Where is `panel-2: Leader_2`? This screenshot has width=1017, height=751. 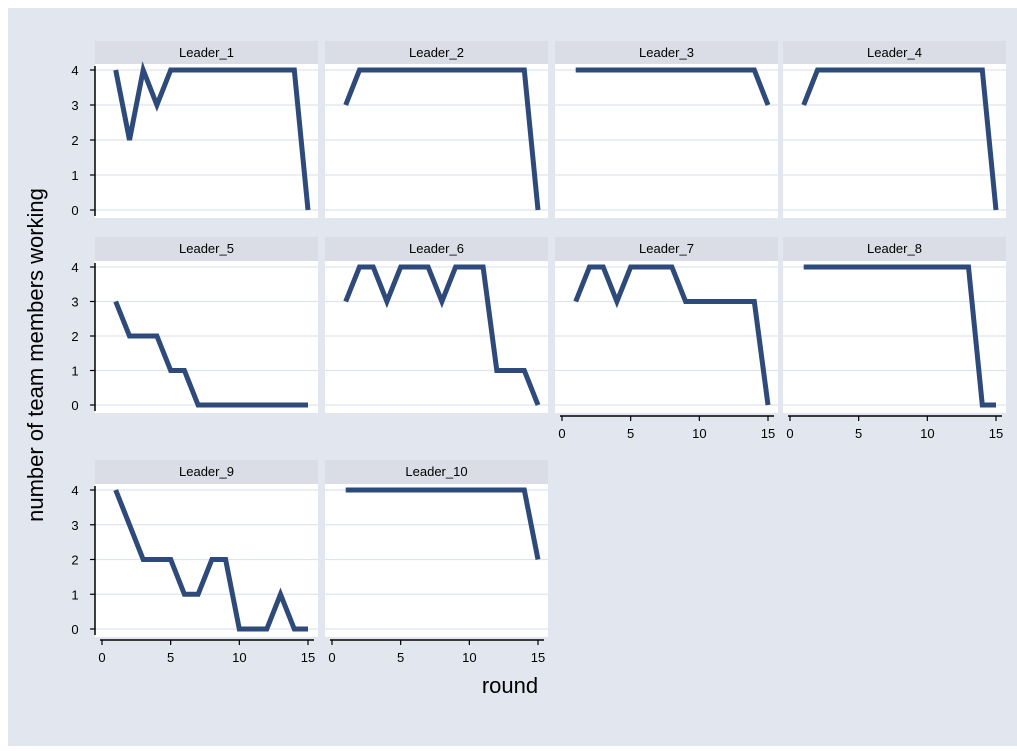 panel-2: Leader_2 is located at coordinates (436, 129).